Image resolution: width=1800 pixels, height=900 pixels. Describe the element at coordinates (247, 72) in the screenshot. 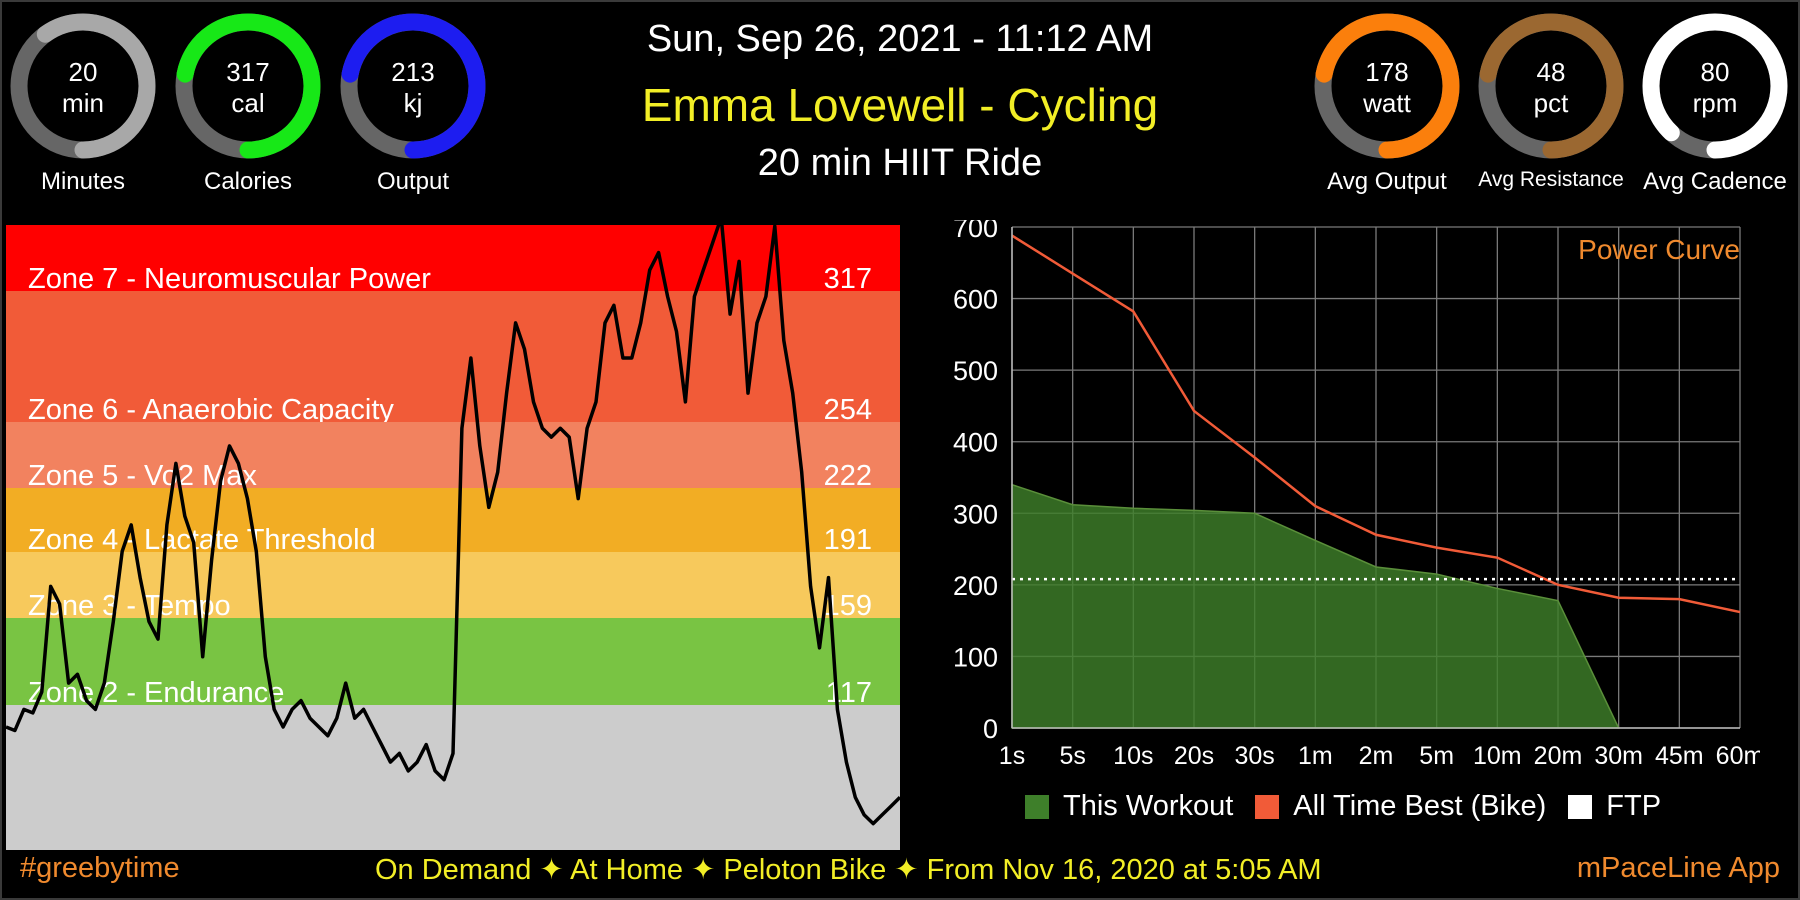

I see `calories-value: 317` at that location.